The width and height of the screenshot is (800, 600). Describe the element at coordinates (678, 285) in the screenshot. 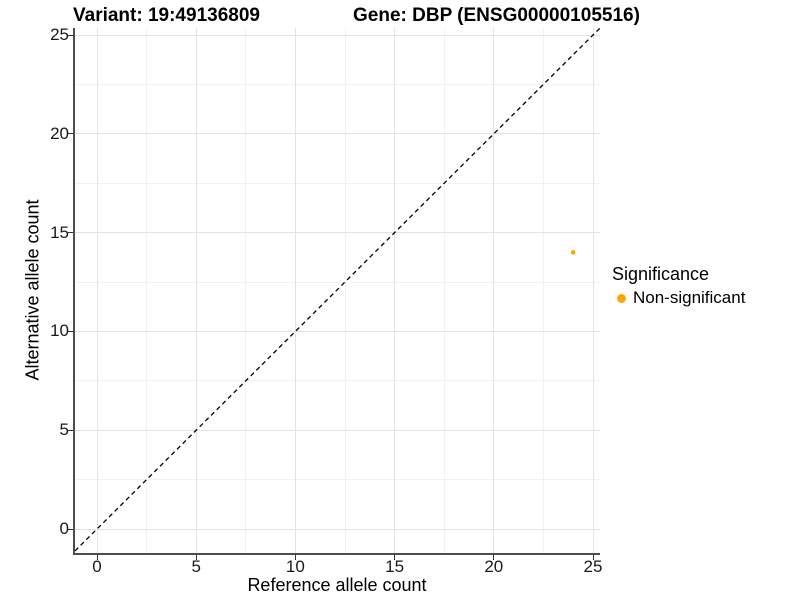

I see `legend: Significance Non-significant` at that location.